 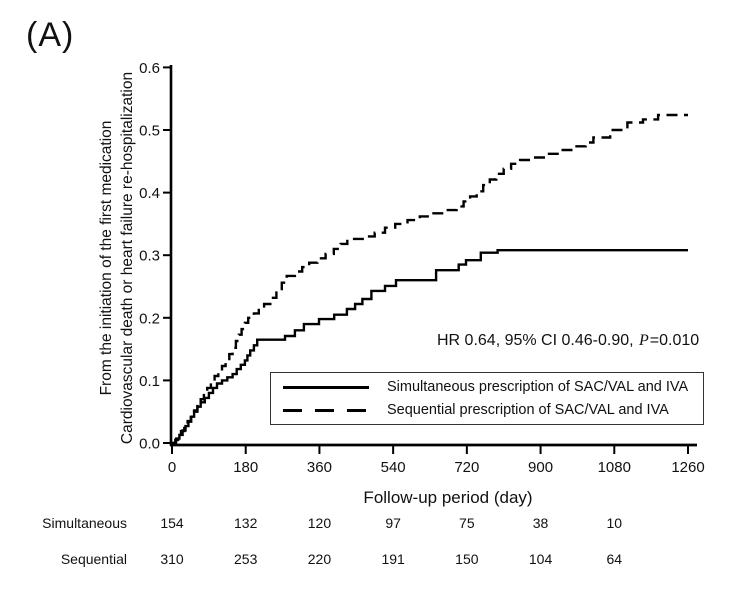 I want to click on hazard-ratio-annotation: HR 0.64, 95% CI 0.46-0.90, P=0.010, so click(x=568, y=341).